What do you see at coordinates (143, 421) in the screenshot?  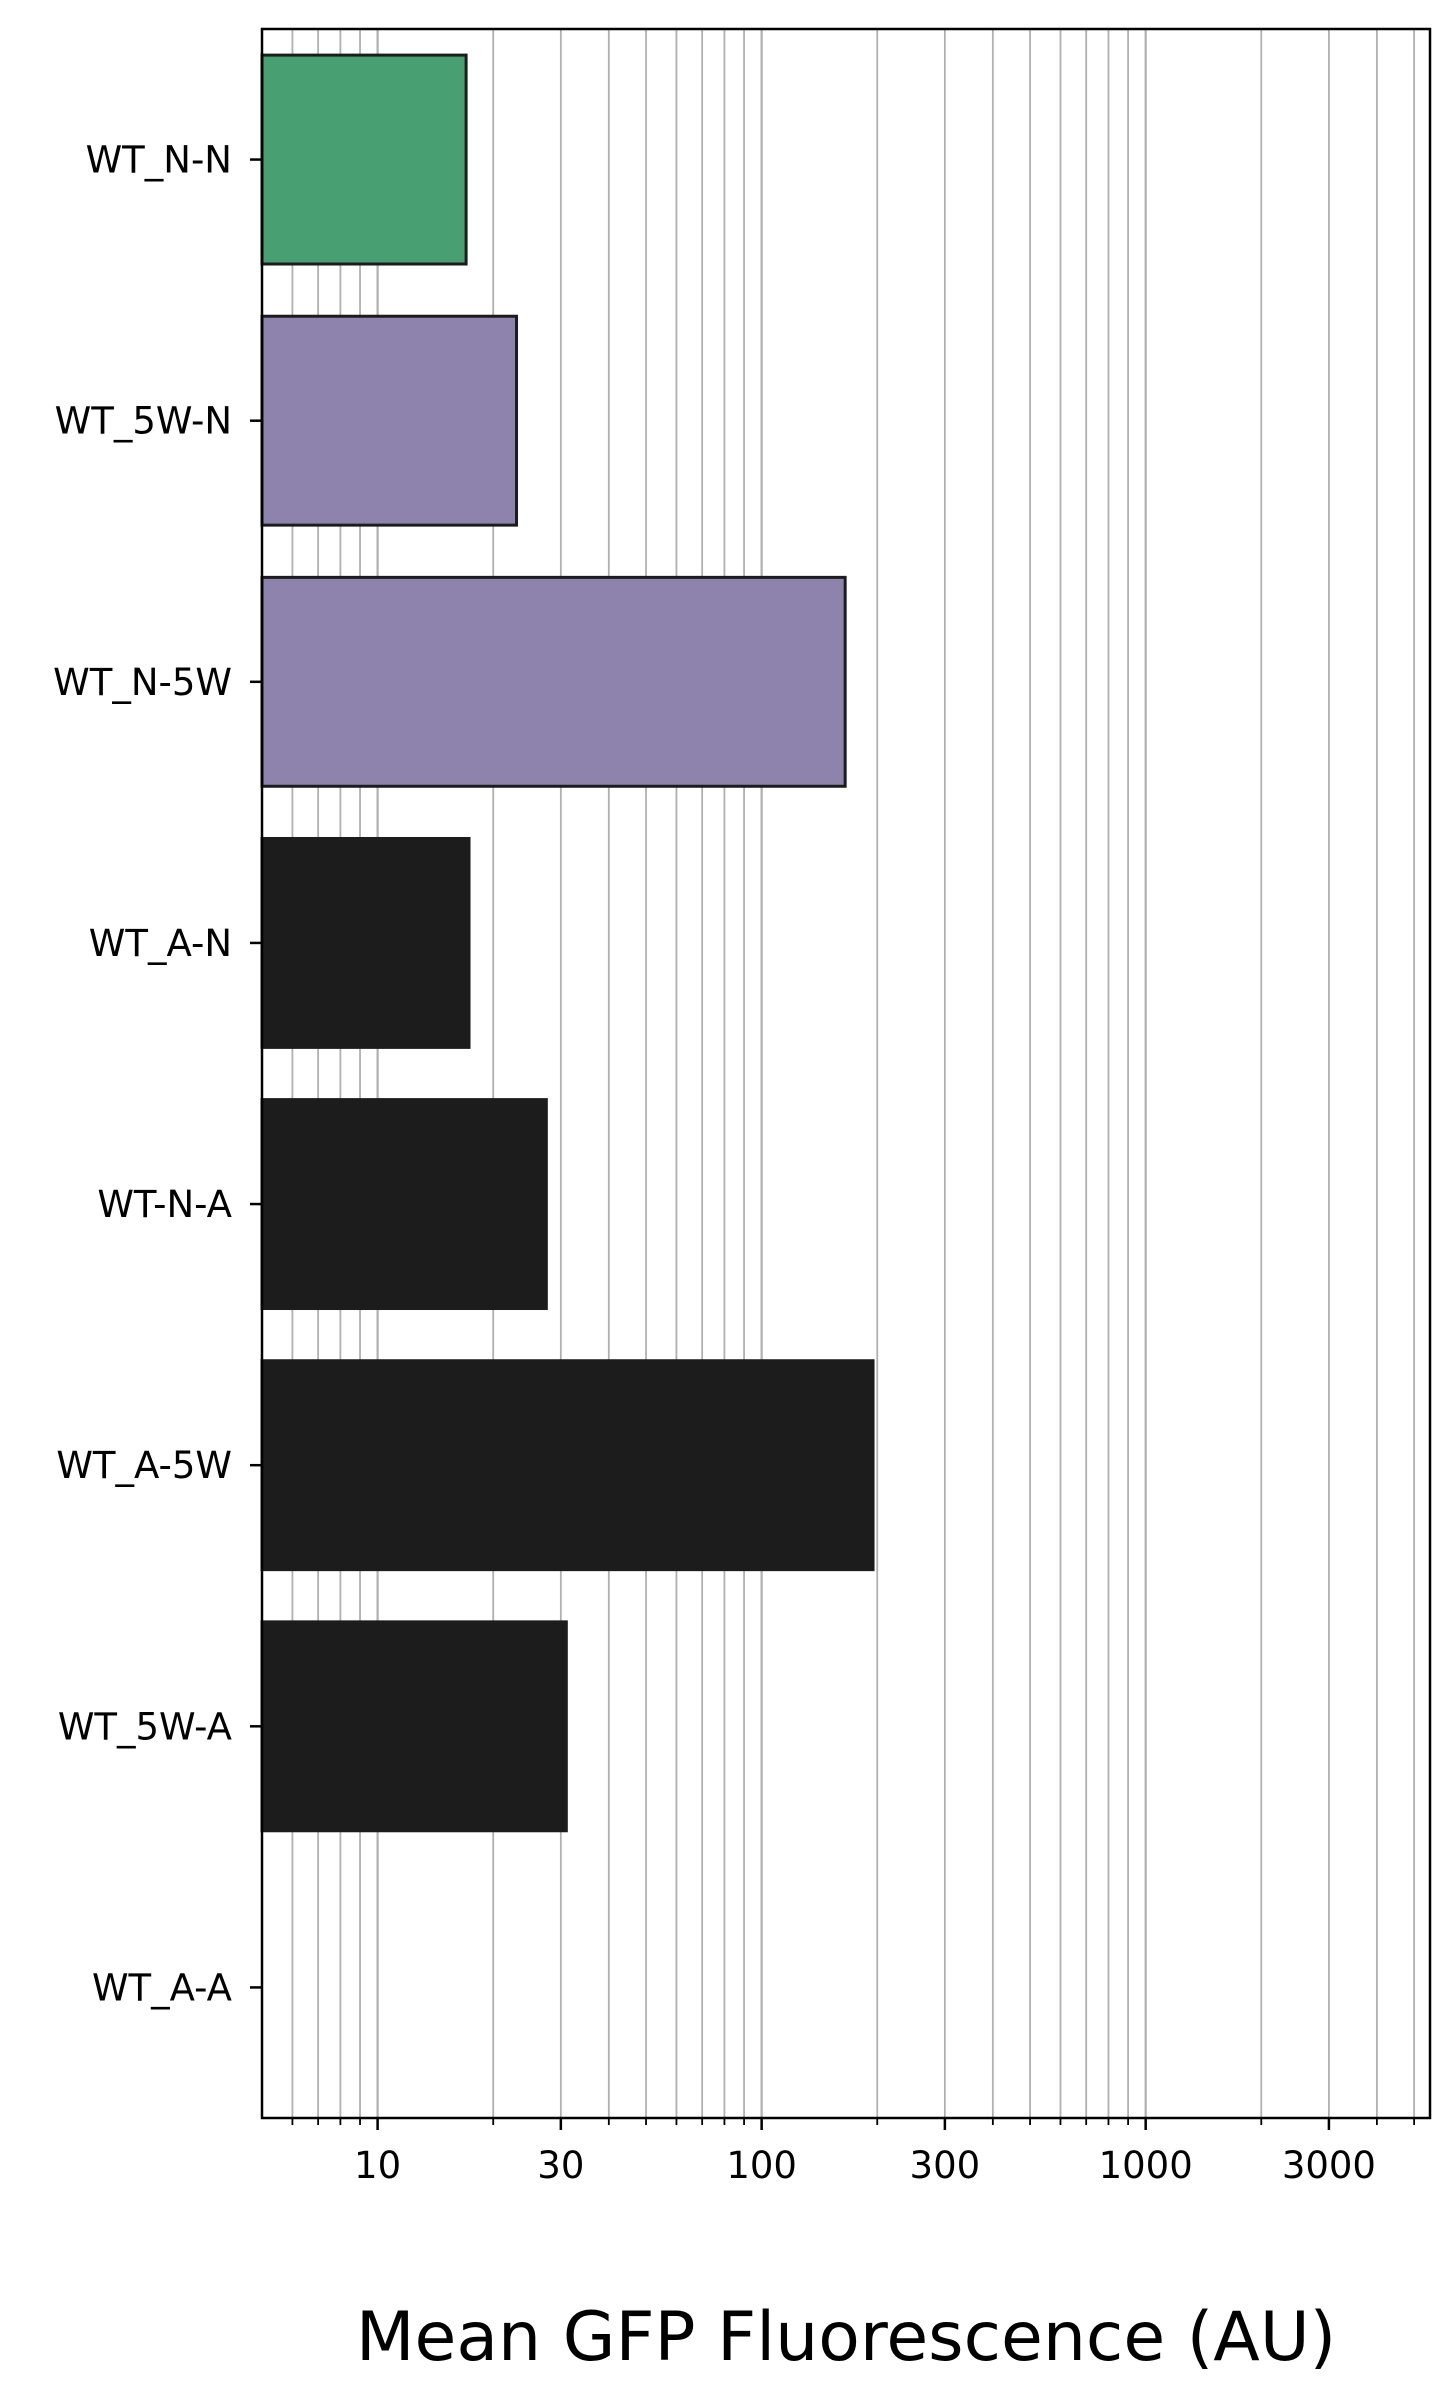 I see `y-tick-label: WT_5W-N` at bounding box center [143, 421].